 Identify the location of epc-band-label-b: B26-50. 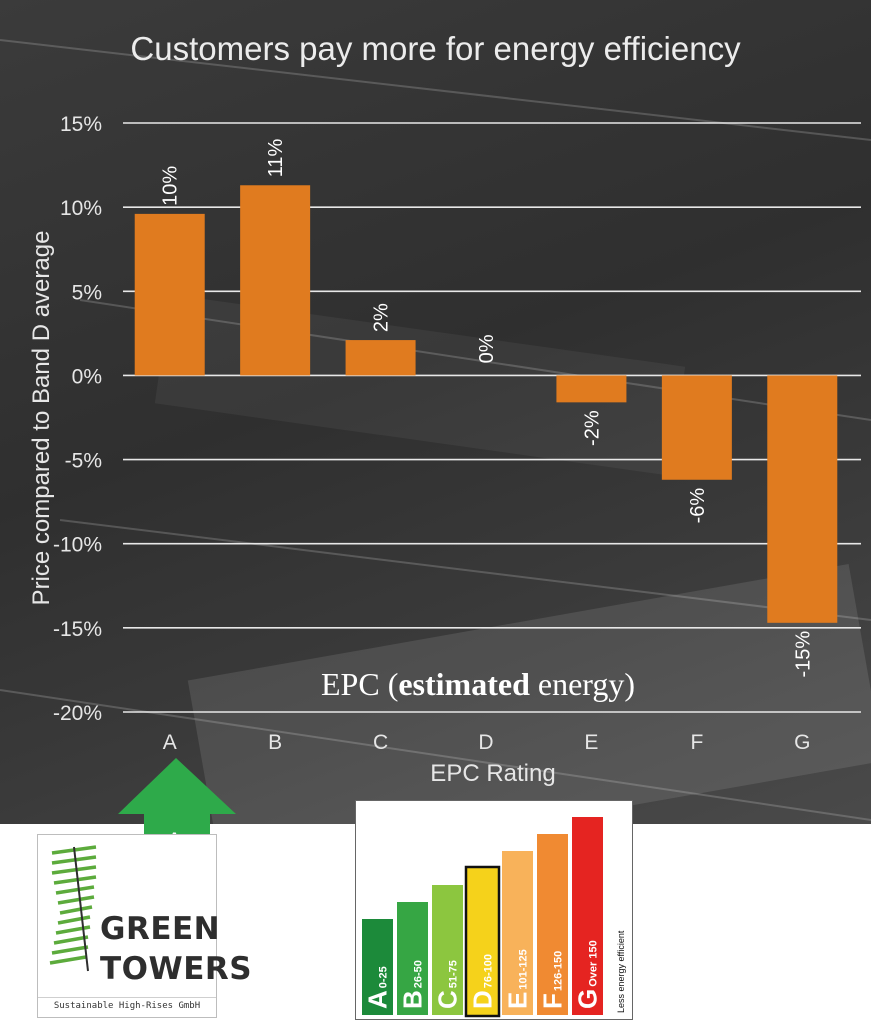
(413, 984).